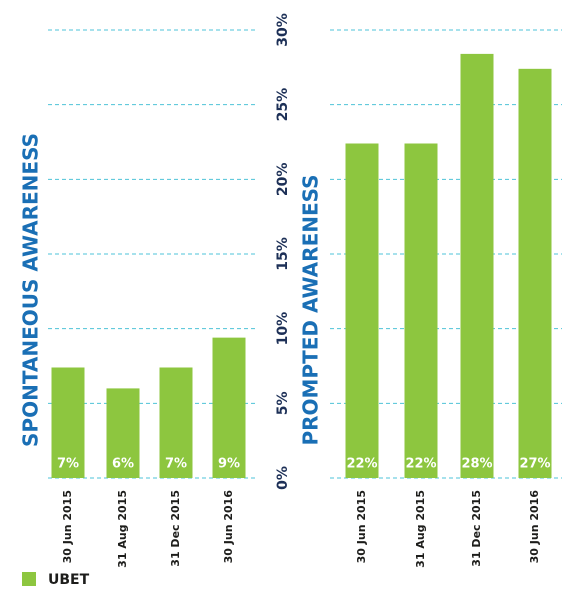  What do you see at coordinates (283, 254) in the screenshot?
I see `y-tick-label: 15%` at bounding box center [283, 254].